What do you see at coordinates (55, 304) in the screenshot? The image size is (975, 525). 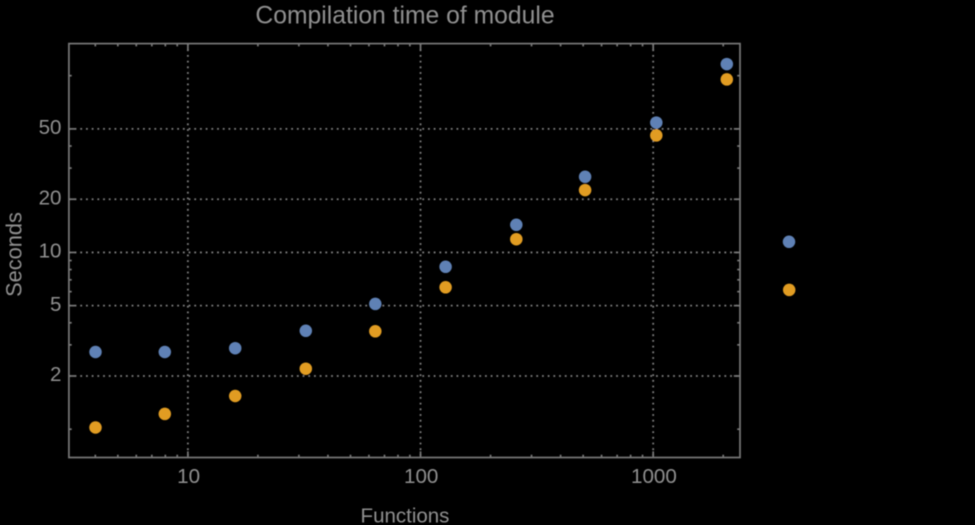 I see `svg-text: 5` at bounding box center [55, 304].